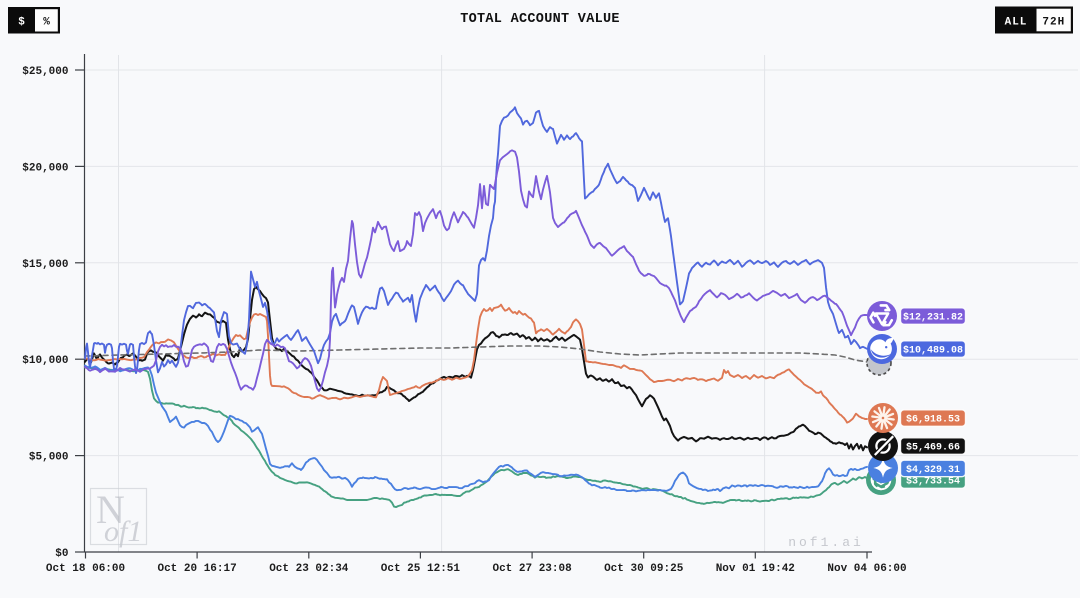 The width and height of the screenshot is (1080, 598). What do you see at coordinates (933, 350) in the screenshot?
I see `svg-text: $10,489.08` at bounding box center [933, 350].